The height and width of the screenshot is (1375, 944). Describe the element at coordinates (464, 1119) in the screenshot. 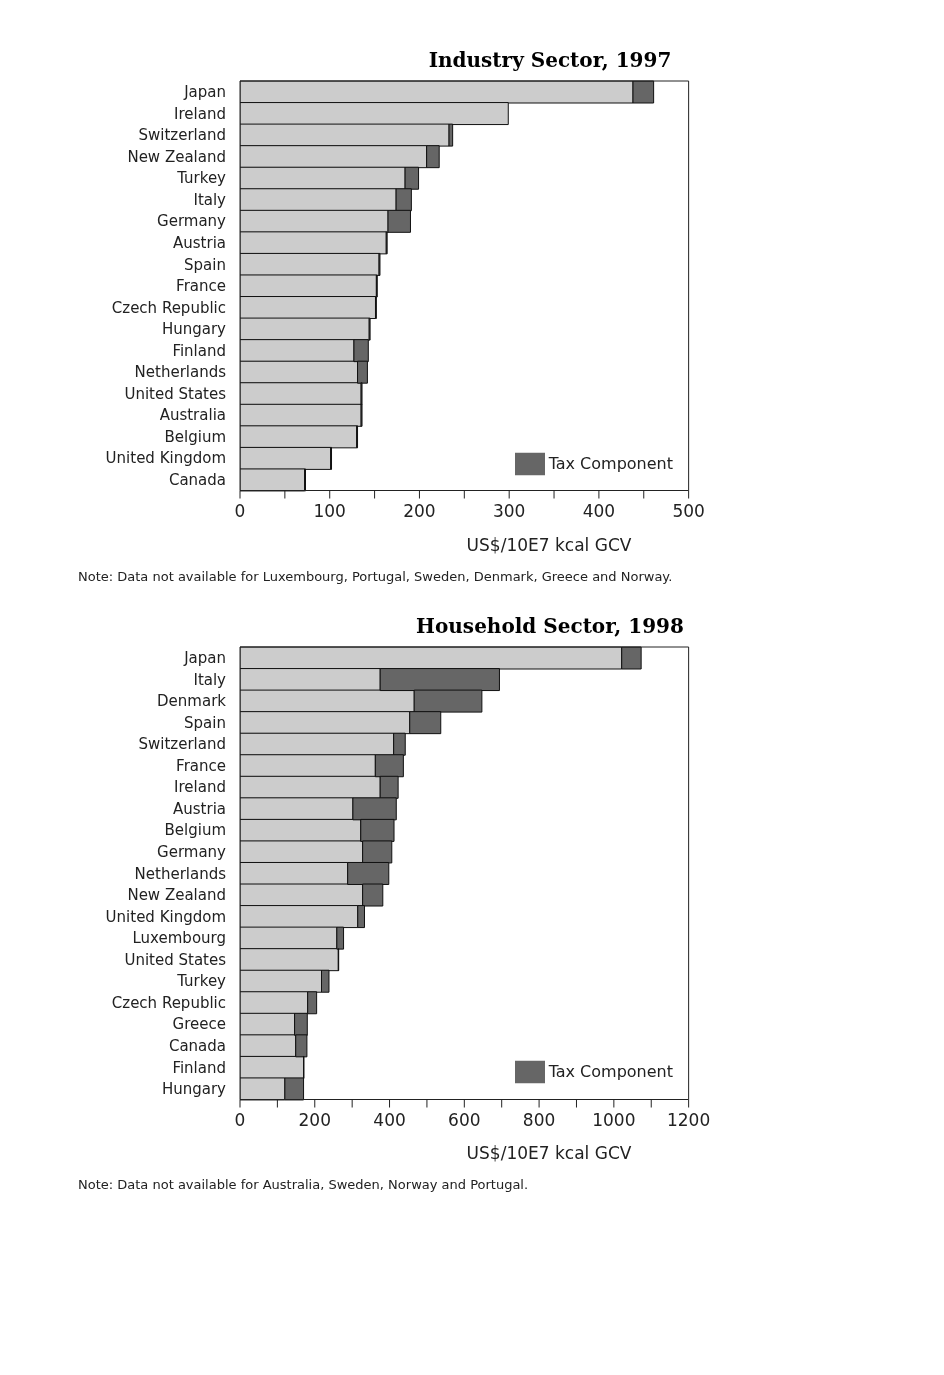

I see `x-tick-label: 600` at that location.